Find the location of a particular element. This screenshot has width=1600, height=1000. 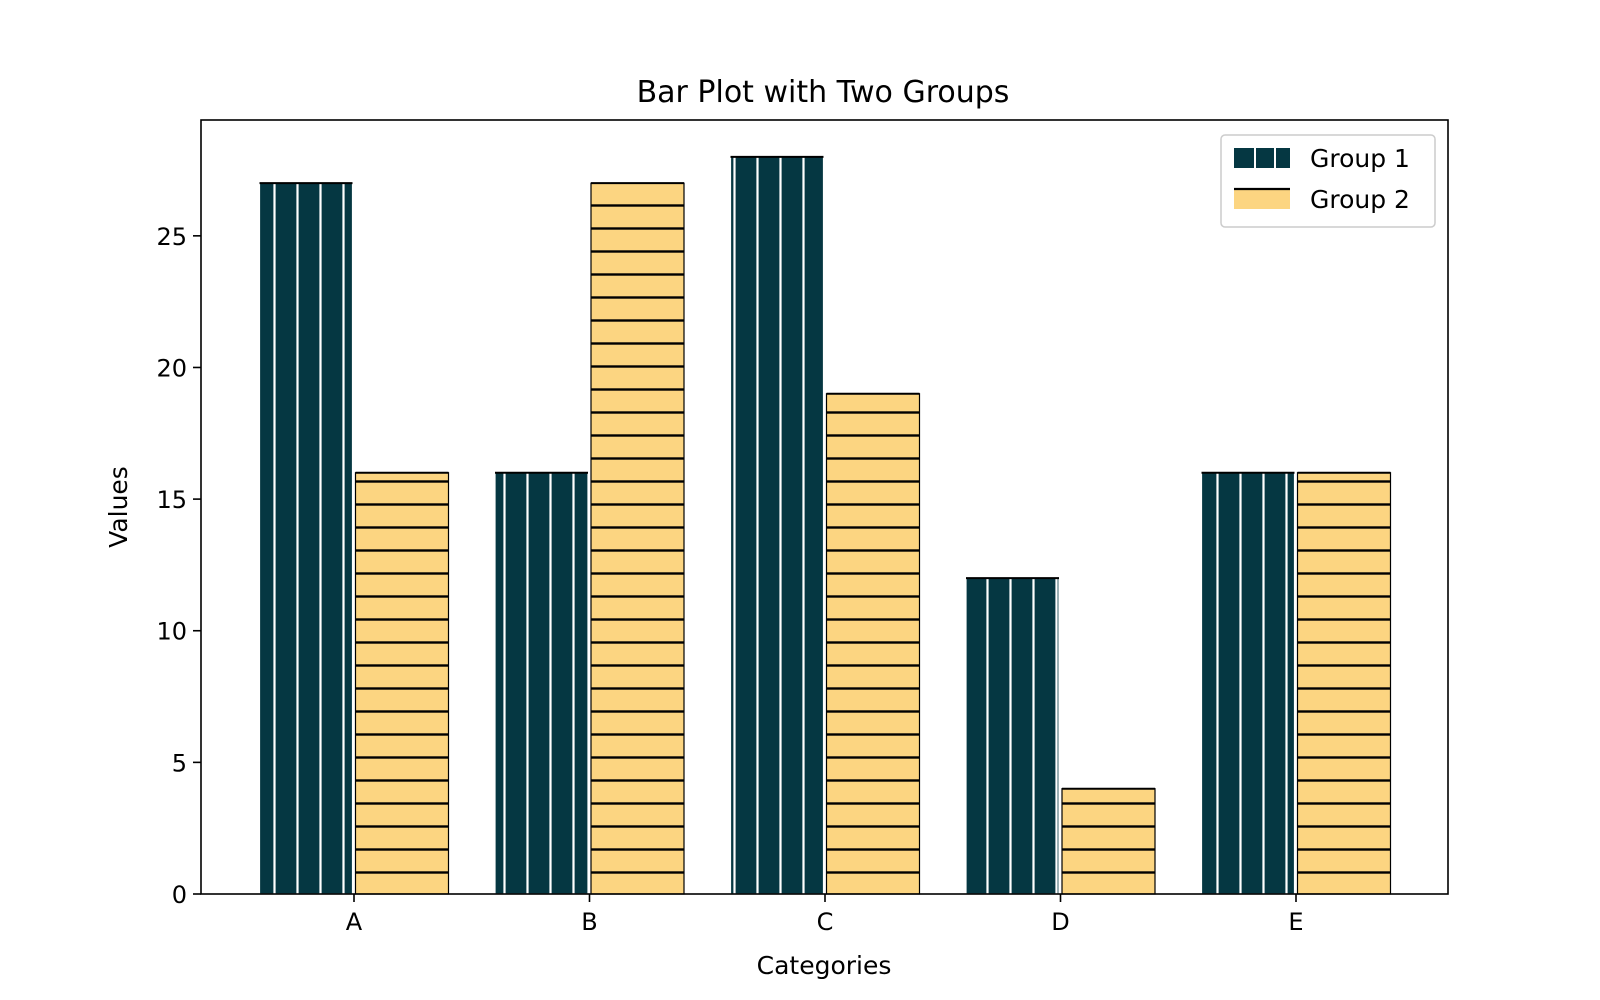

bar-group-2-b is located at coordinates (637, 538).